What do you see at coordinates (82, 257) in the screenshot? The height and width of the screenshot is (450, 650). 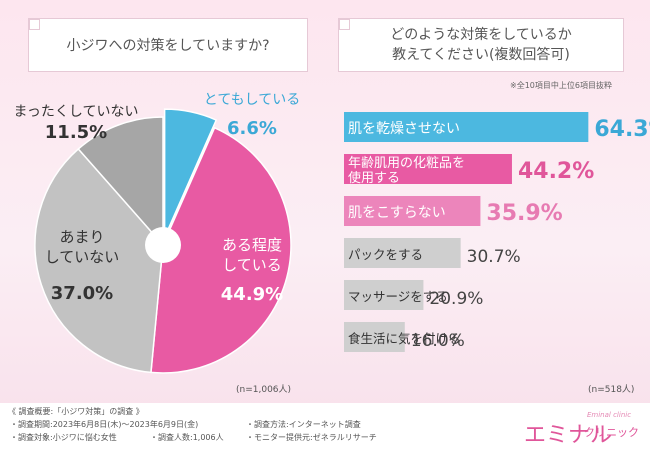 I see `pie-slice-label: していない` at bounding box center [82, 257].